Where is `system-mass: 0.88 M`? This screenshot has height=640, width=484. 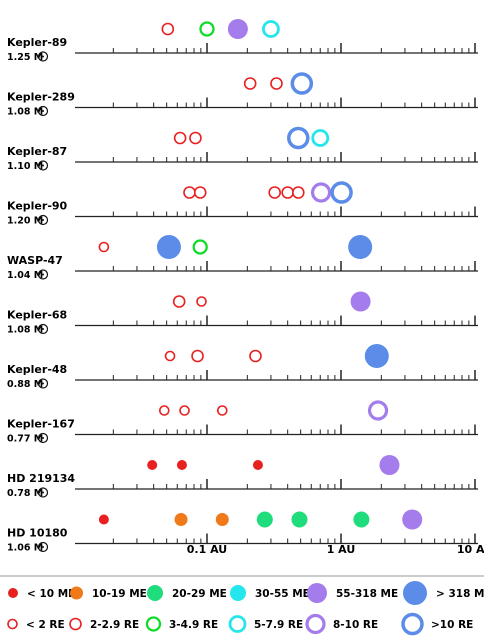 system-mass: 0.88 M is located at coordinates (25, 384).